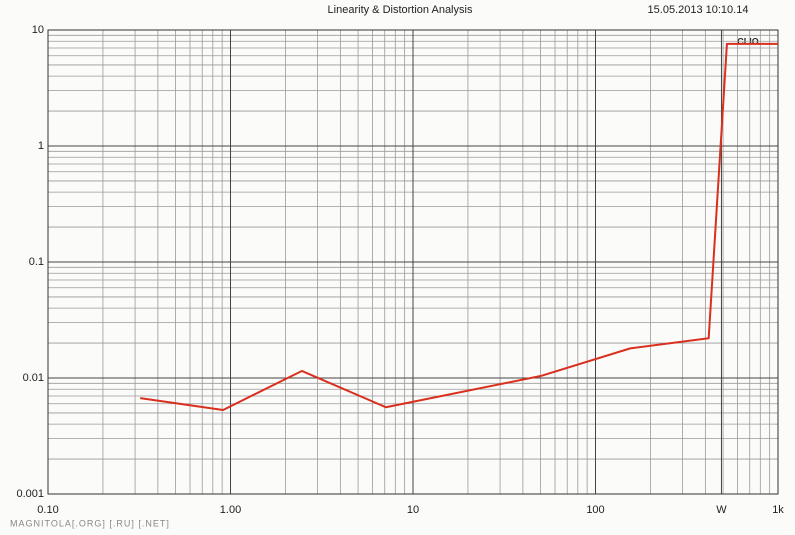 The width and height of the screenshot is (795, 535). What do you see at coordinates (400, 10) in the screenshot?
I see `chart-title: Linearity & Distortion Analysis` at bounding box center [400, 10].